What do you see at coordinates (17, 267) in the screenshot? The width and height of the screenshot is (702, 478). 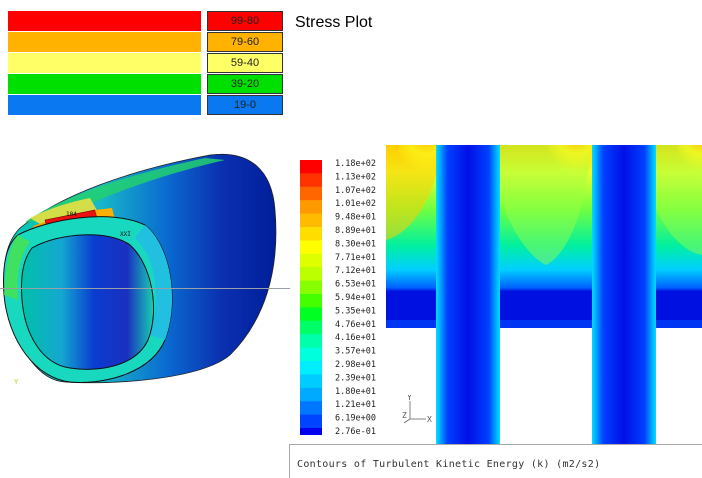 I see `fe-ring-band-left` at bounding box center [17, 267].